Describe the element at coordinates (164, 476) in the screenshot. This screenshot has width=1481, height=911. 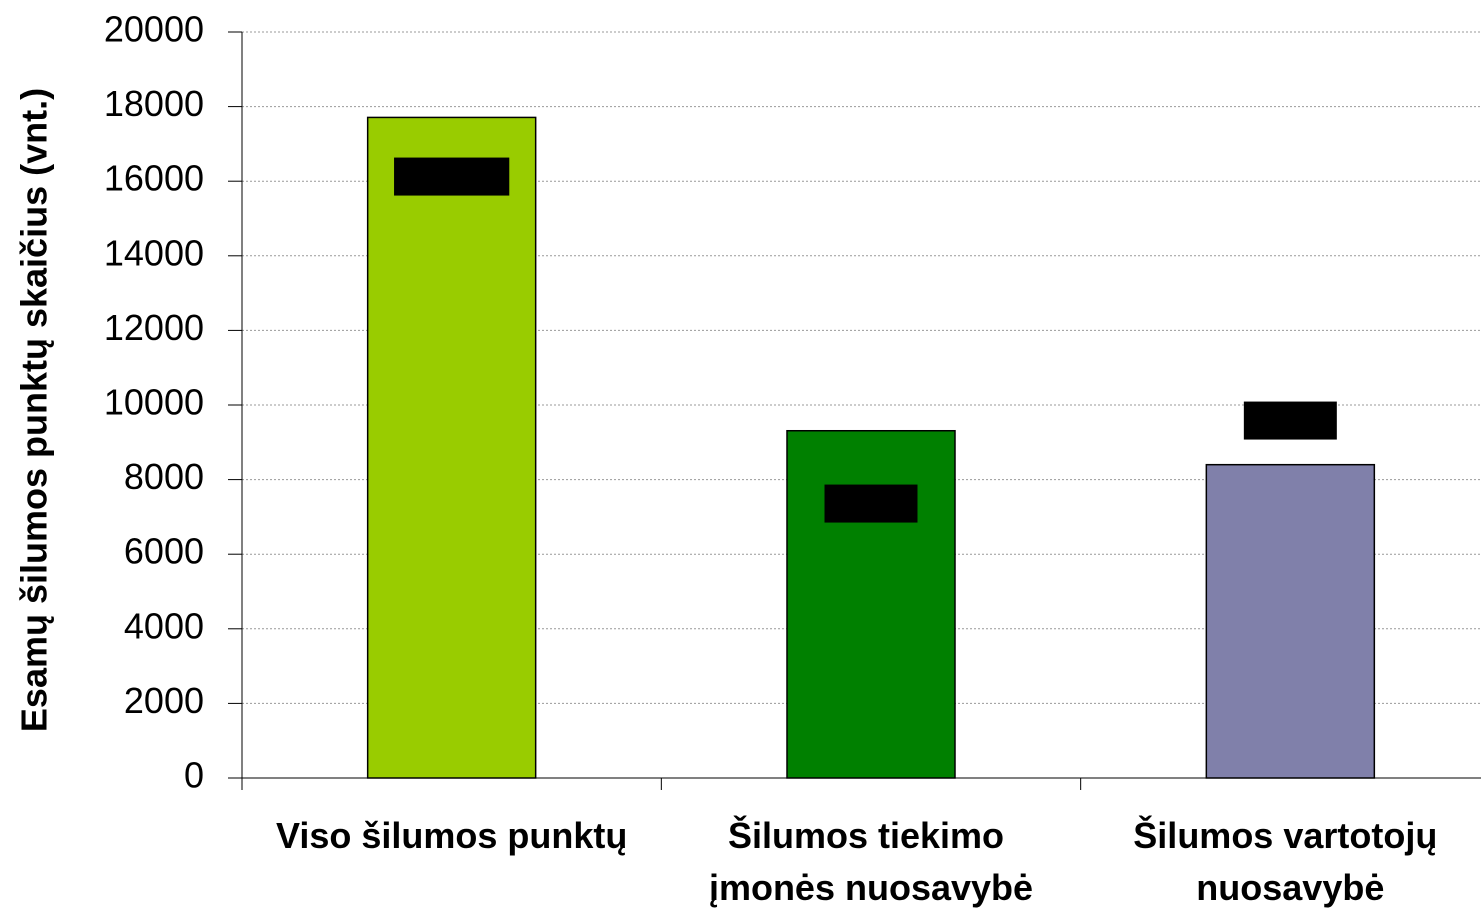
I see `y-tick-label: 8000` at that location.